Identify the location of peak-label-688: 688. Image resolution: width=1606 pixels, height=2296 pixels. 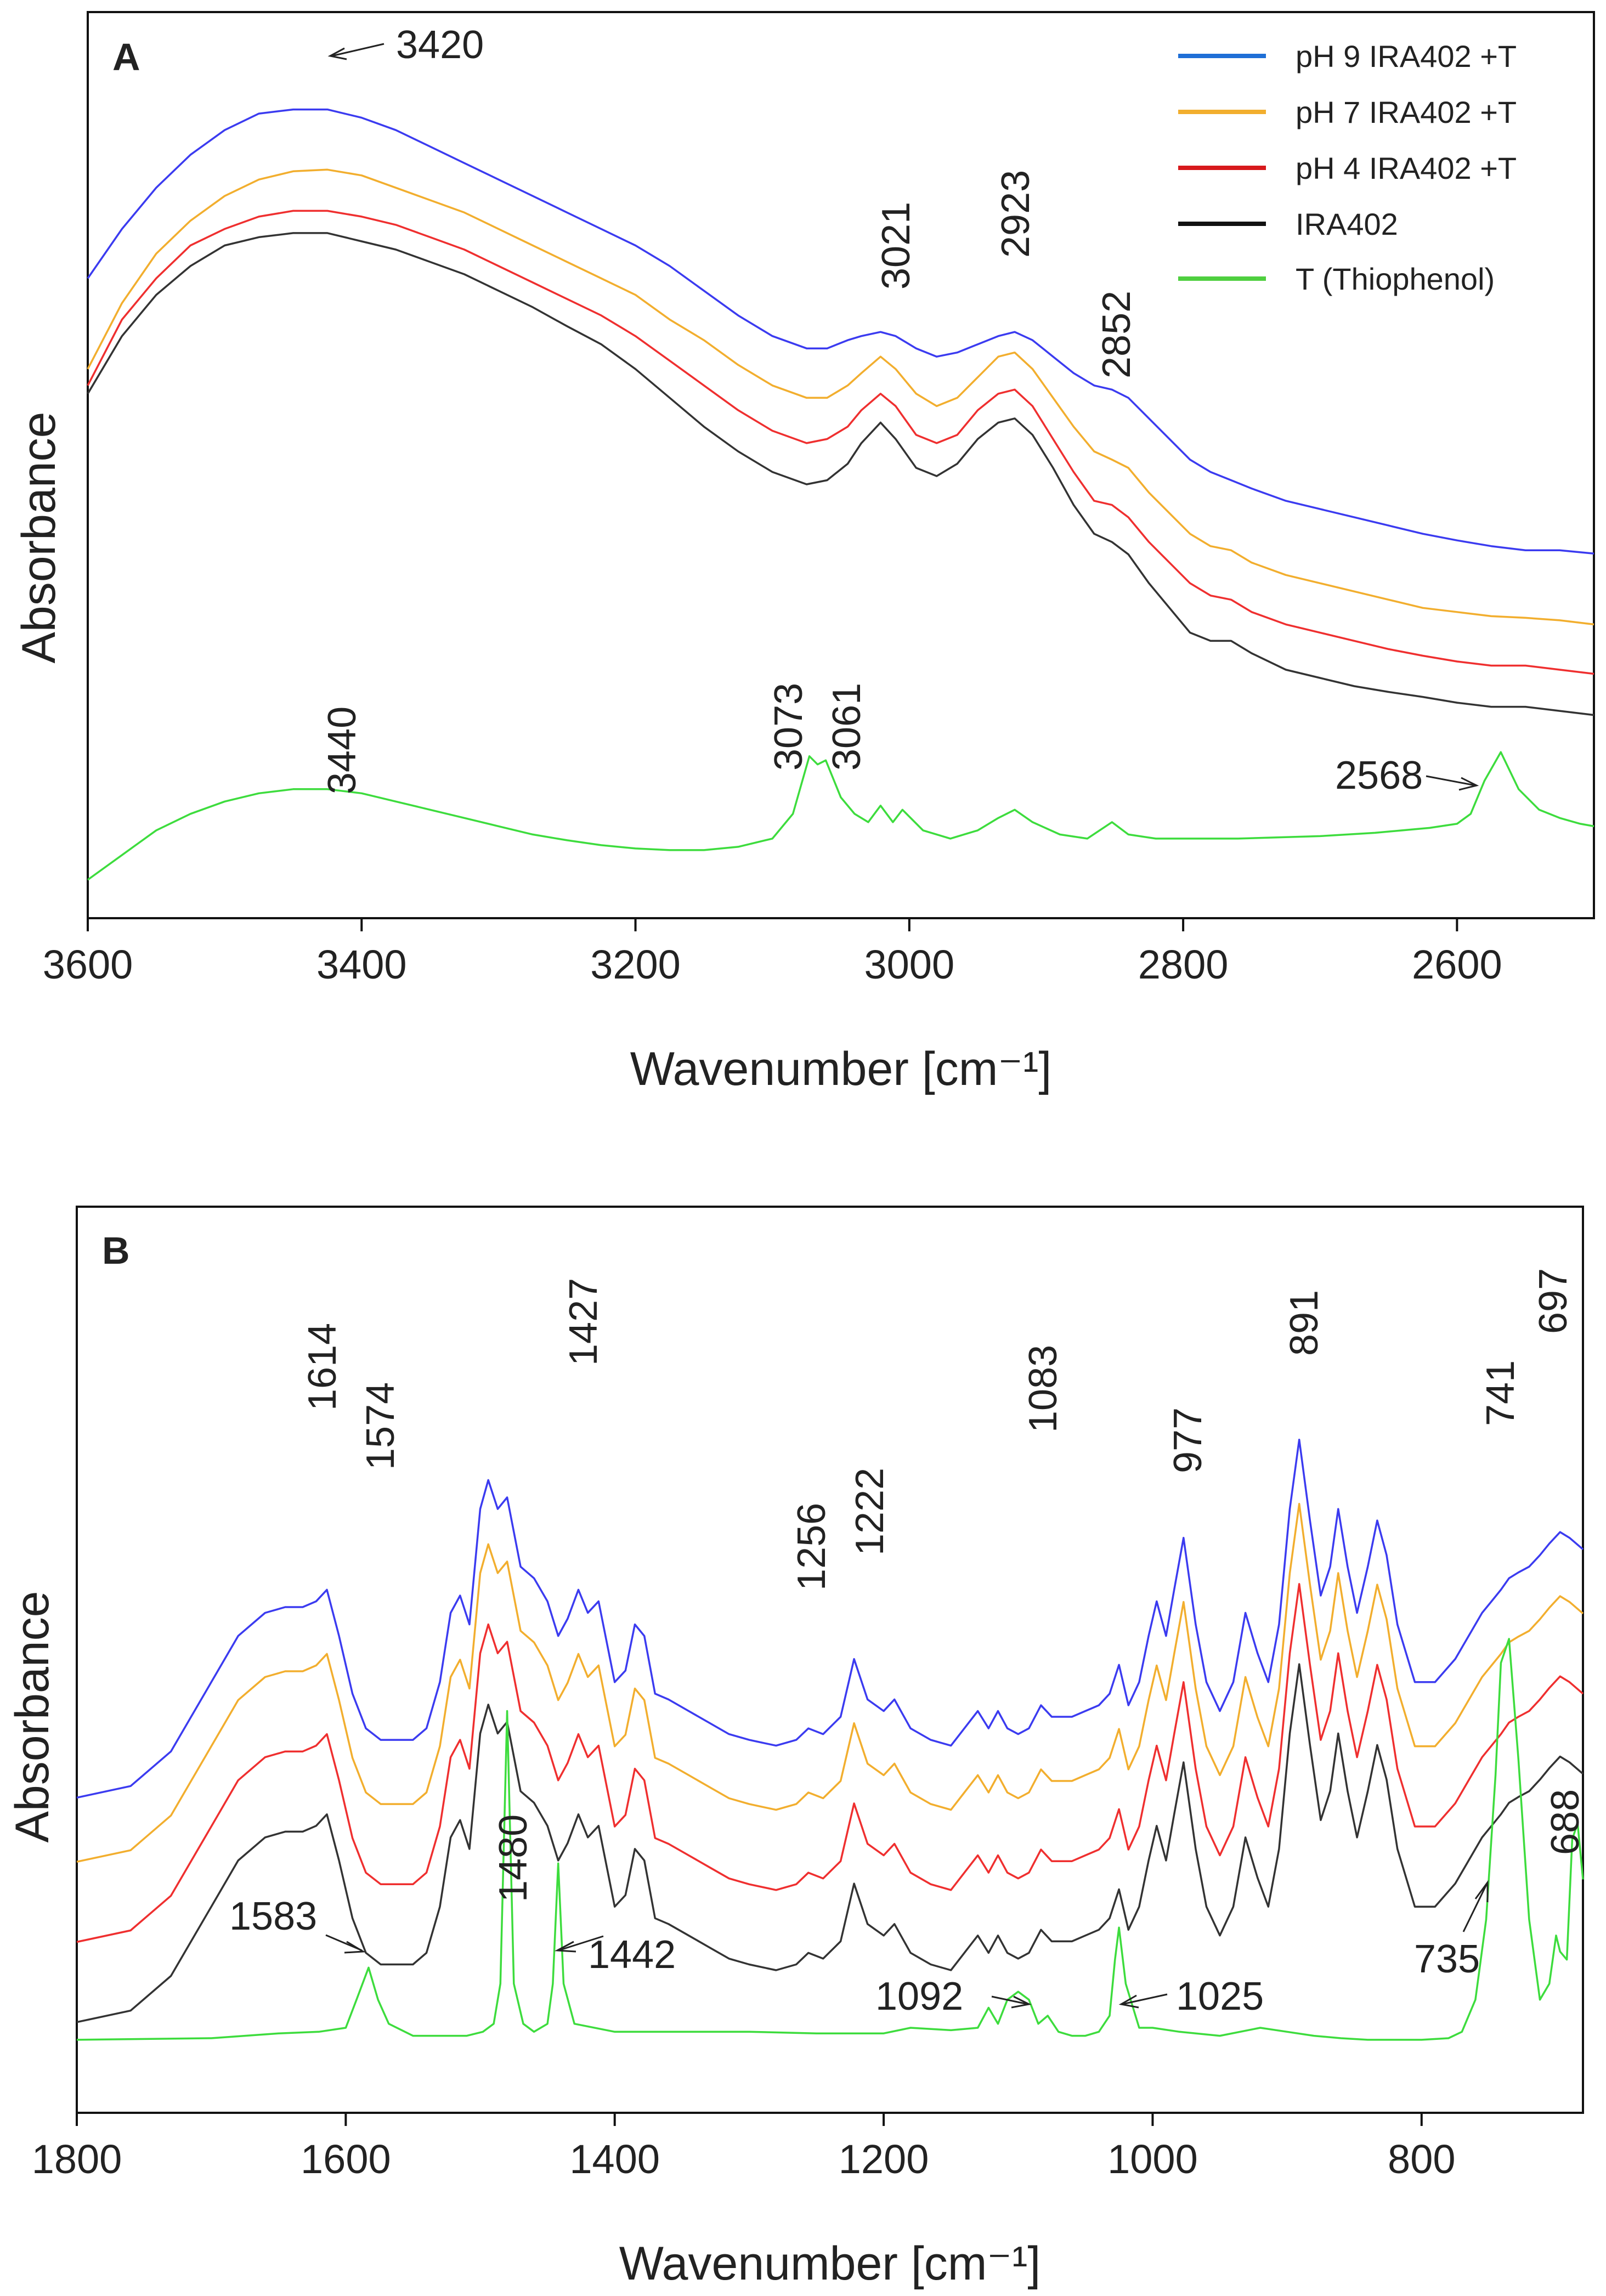
(1565, 1822).